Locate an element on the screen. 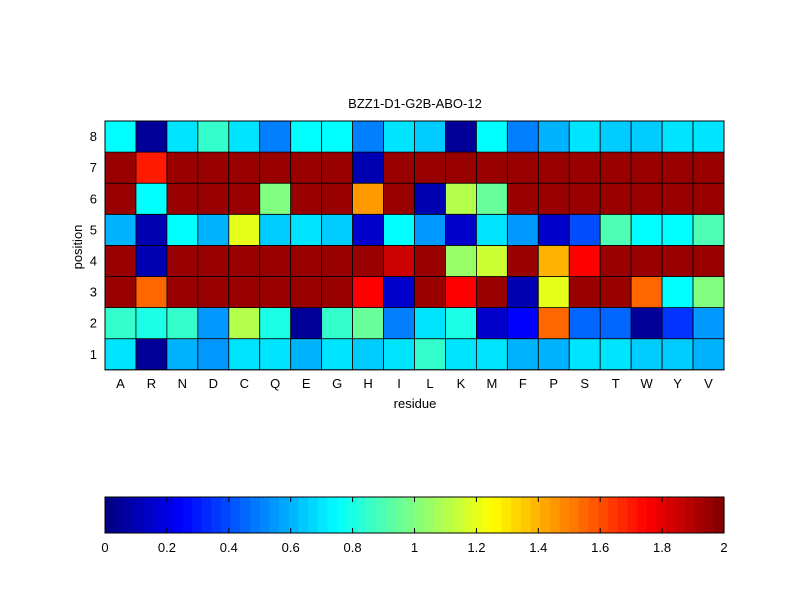  colorbar-tick-label: 2 is located at coordinates (723, 547).